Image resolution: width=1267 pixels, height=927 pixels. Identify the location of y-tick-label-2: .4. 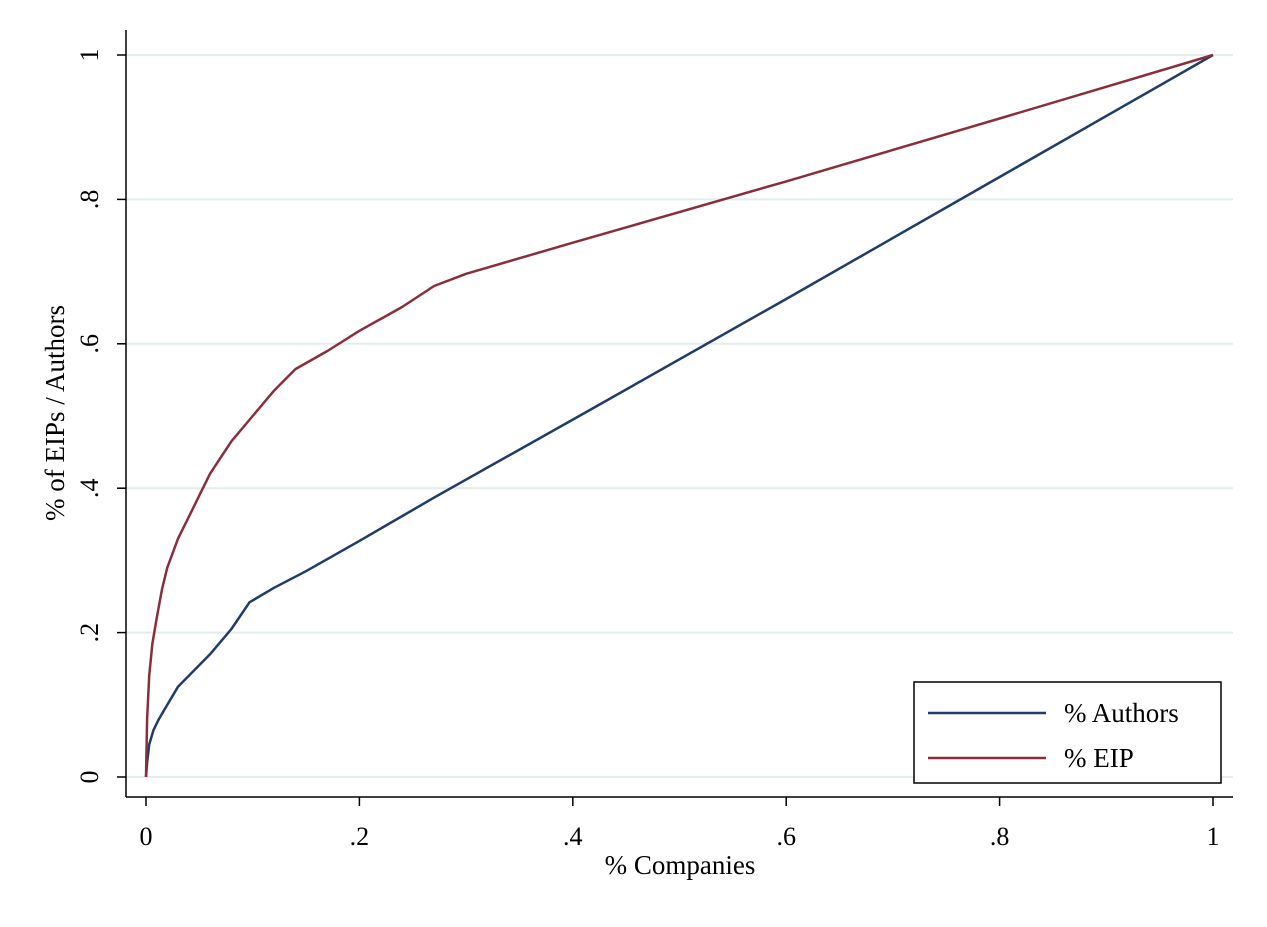
(89, 488).